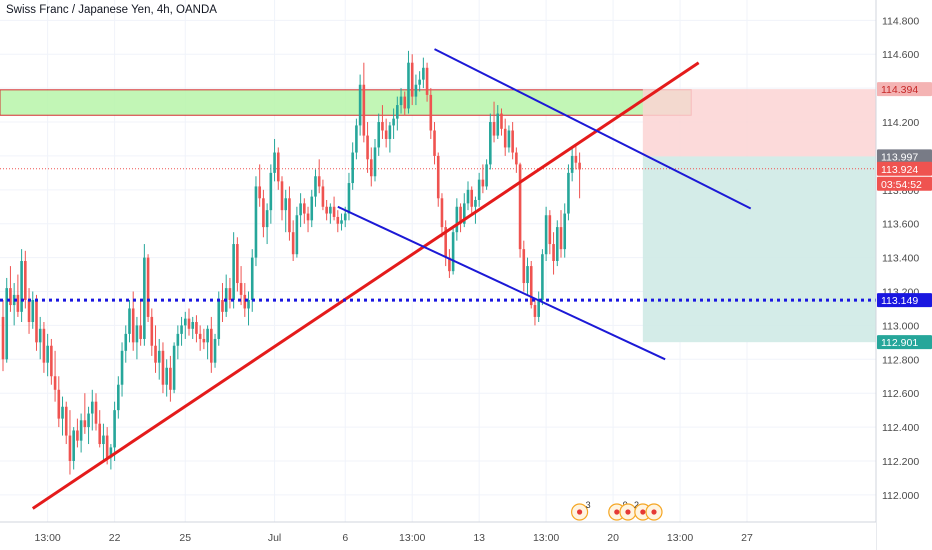 This screenshot has width=932, height=550. What do you see at coordinates (747, 538) in the screenshot?
I see `x-tick-label: 27` at bounding box center [747, 538].